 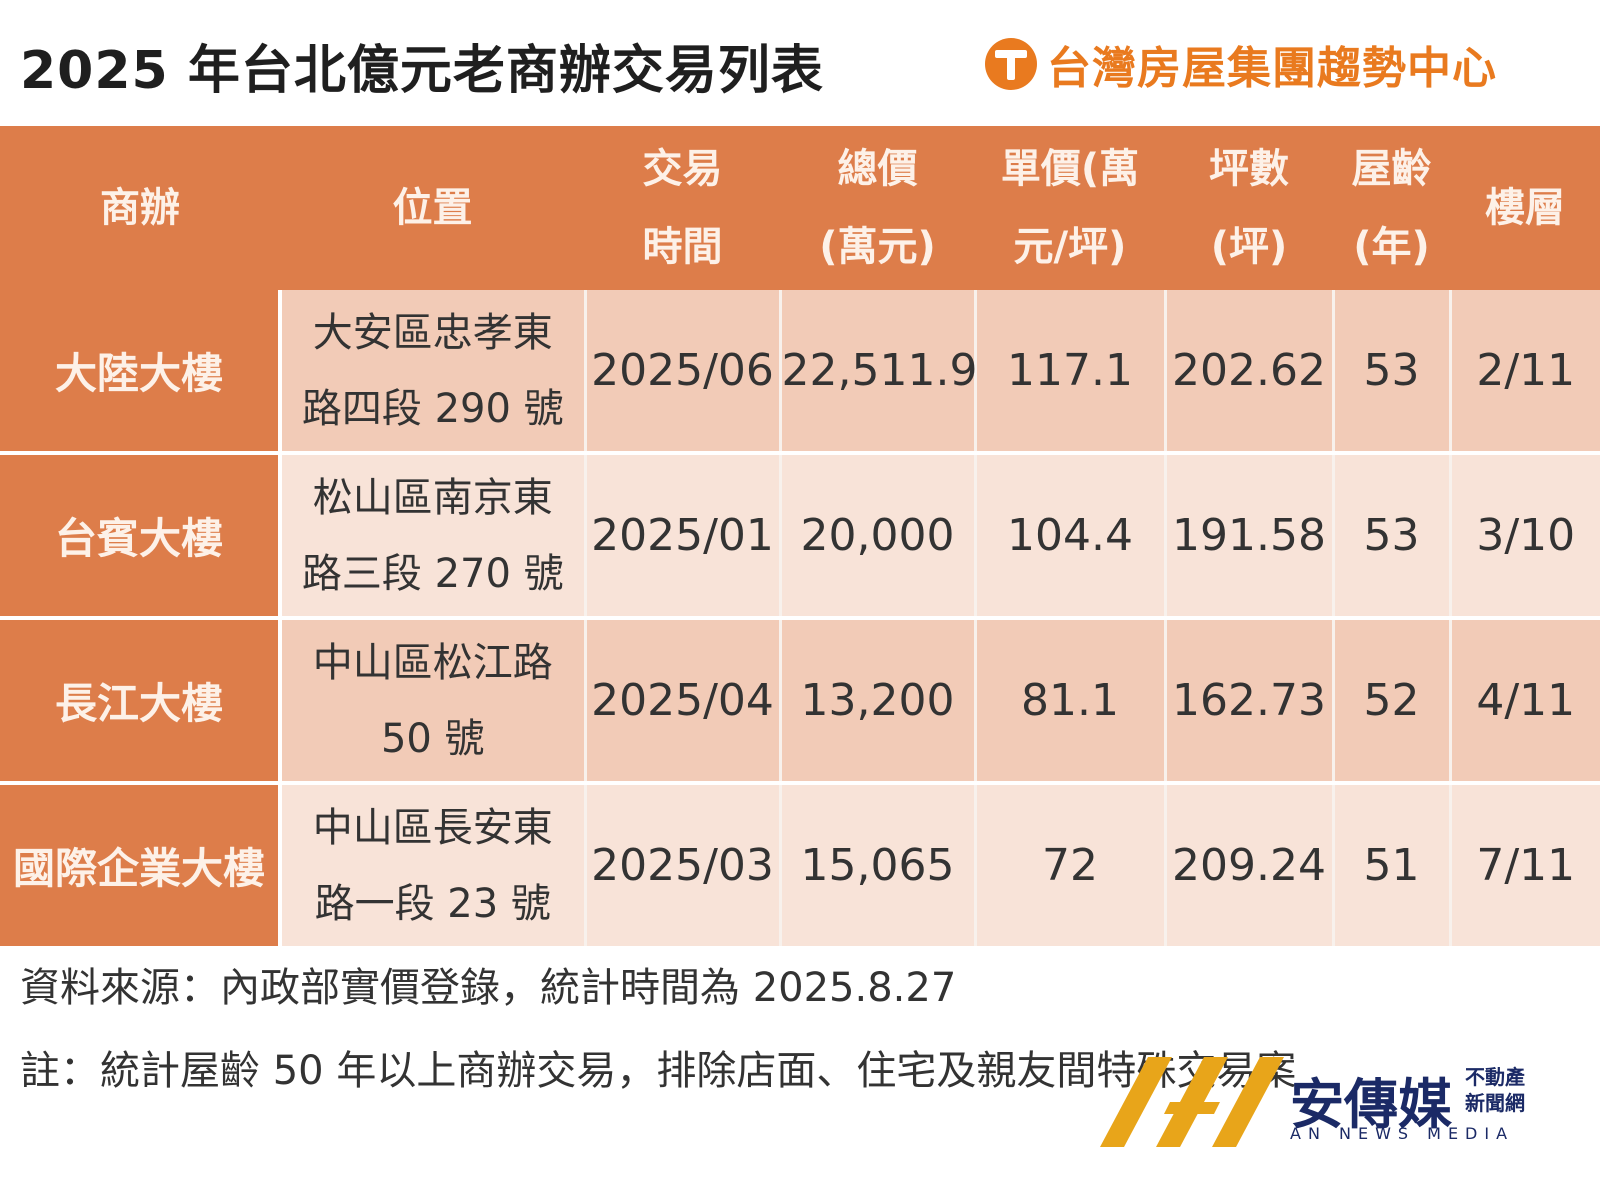 What do you see at coordinates (1525, 536) in the screenshot?
I see `floor-cell: 3/10` at bounding box center [1525, 536].